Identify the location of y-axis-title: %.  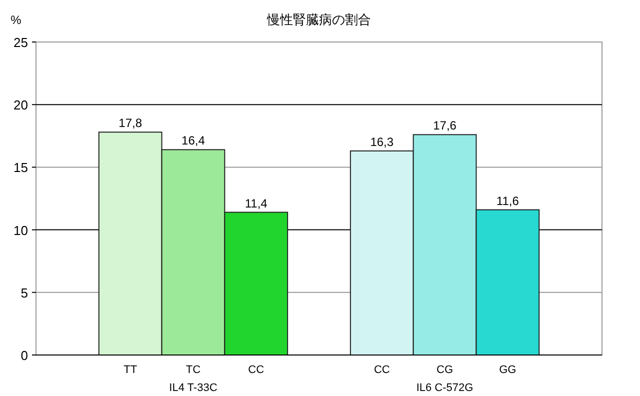
(16, 20).